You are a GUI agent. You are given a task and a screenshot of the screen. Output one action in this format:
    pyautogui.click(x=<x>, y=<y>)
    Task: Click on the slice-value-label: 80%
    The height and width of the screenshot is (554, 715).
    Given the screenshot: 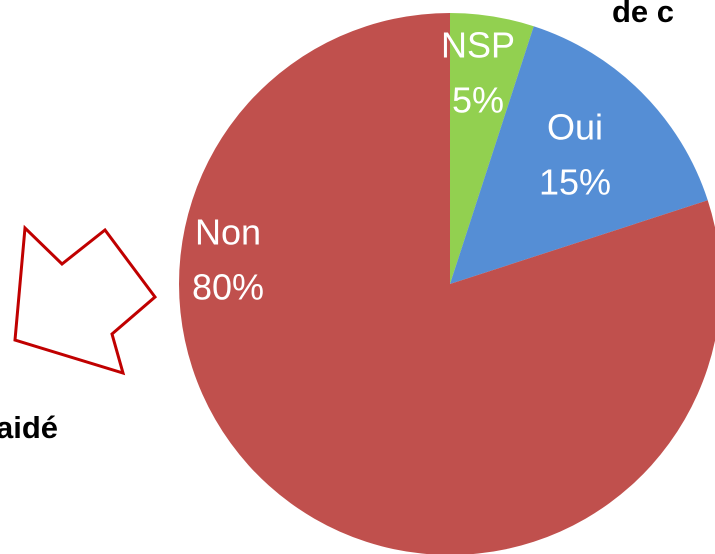 What is the action you would take?
    pyautogui.click(x=228, y=287)
    